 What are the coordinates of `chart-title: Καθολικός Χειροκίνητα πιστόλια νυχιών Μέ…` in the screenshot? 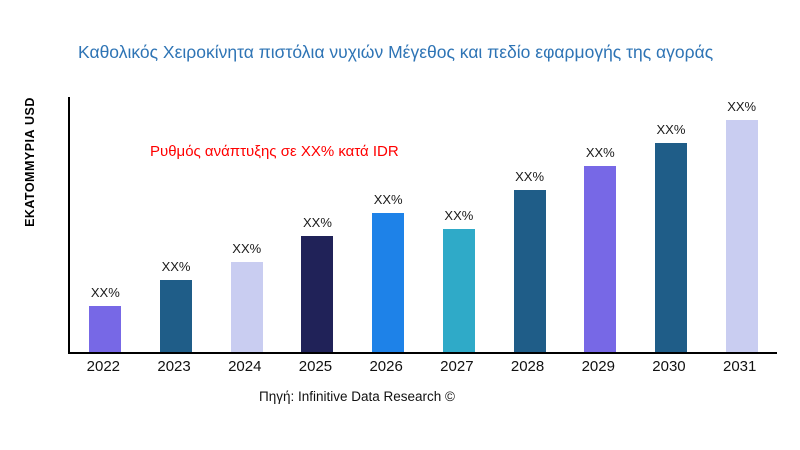 It's located at (396, 52).